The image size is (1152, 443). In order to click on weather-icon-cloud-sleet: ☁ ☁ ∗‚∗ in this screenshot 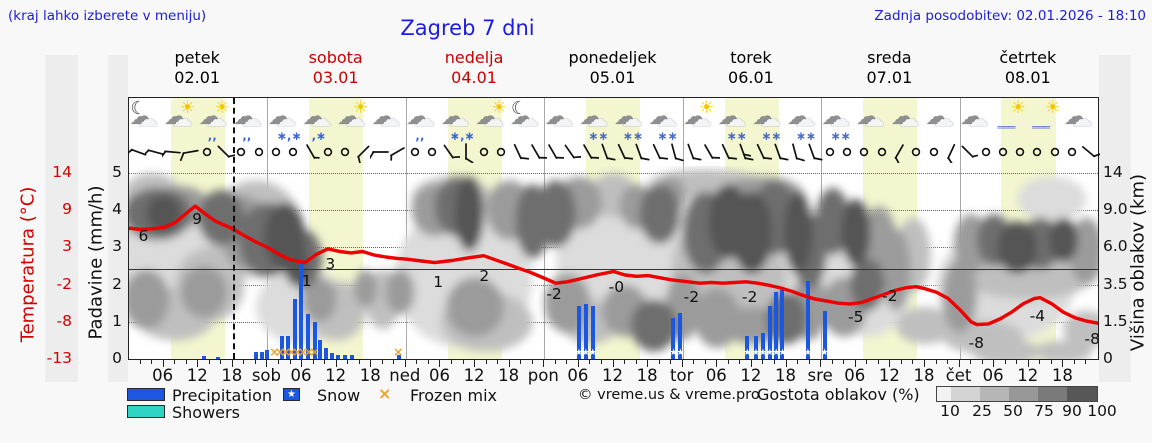, I will do `click(458, 121)`.